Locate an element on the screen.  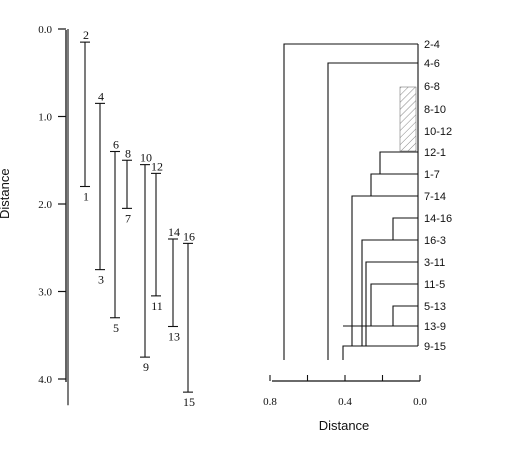
right-x-tick-label: 0.0 is located at coordinates (420, 402).